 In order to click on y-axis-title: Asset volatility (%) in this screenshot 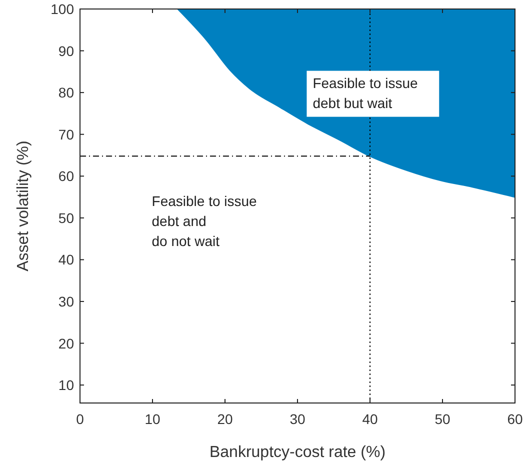, I will do `click(23, 206)`.